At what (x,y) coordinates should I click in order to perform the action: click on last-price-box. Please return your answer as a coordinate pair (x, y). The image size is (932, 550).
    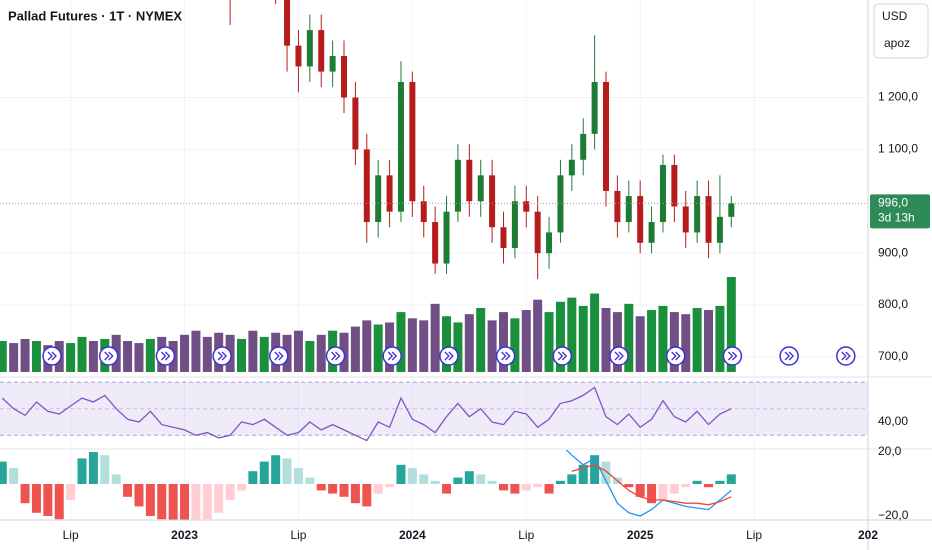
    Looking at the image, I should click on (900, 211).